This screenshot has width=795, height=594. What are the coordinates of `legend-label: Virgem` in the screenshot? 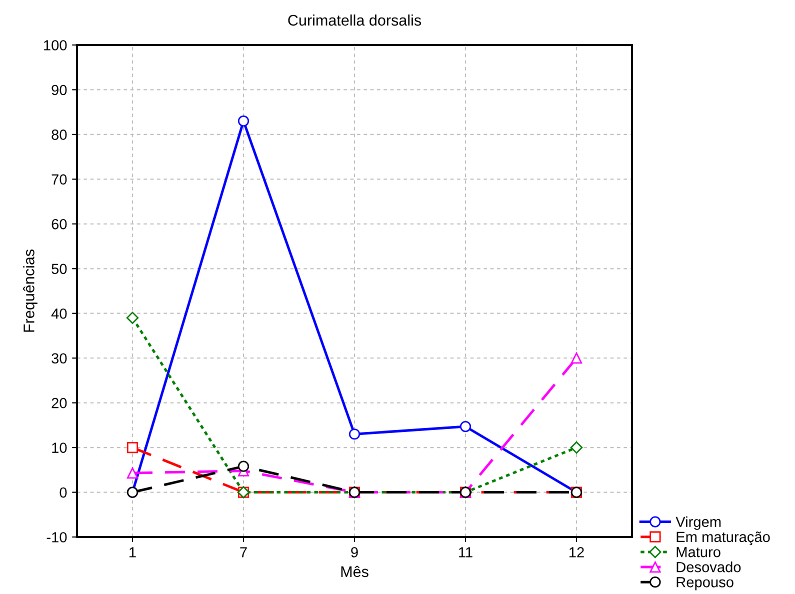 It's located at (698, 523).